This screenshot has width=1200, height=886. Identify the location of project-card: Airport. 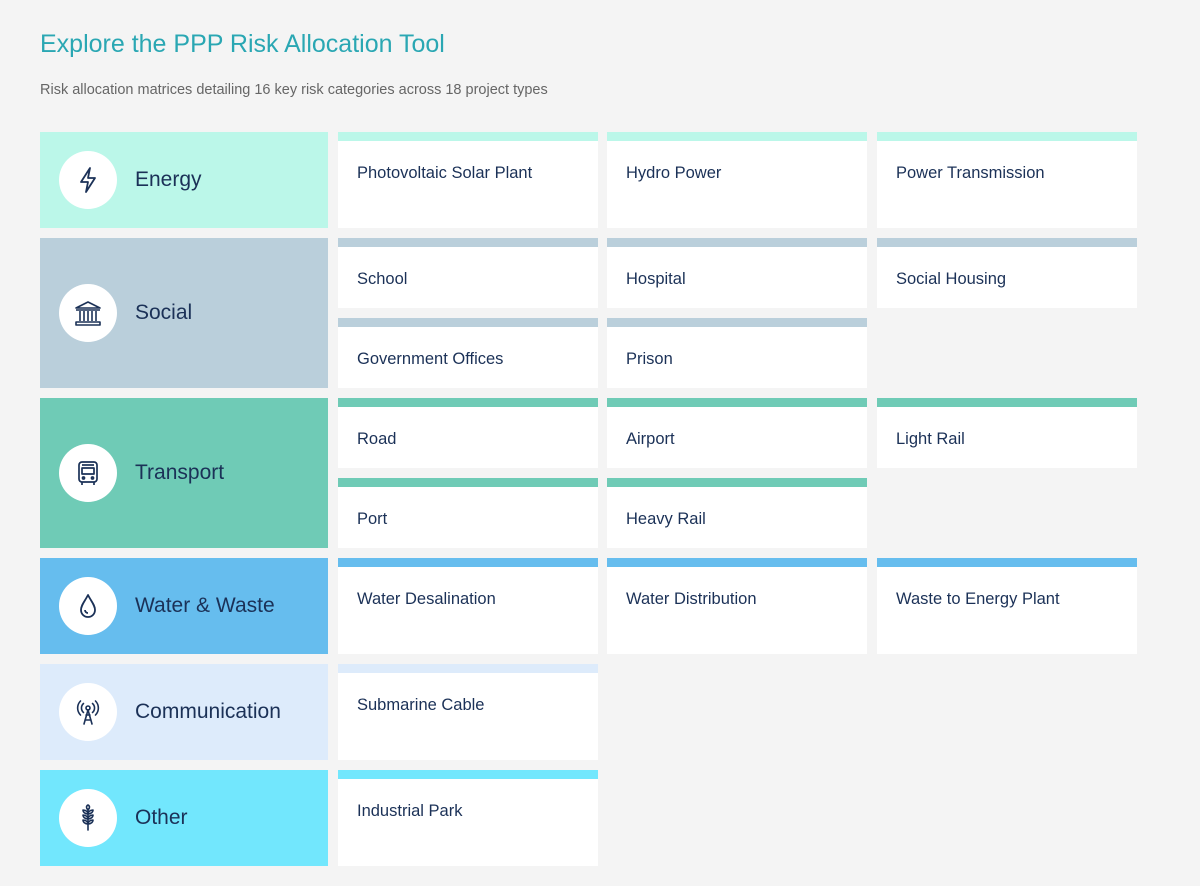
(737, 433).